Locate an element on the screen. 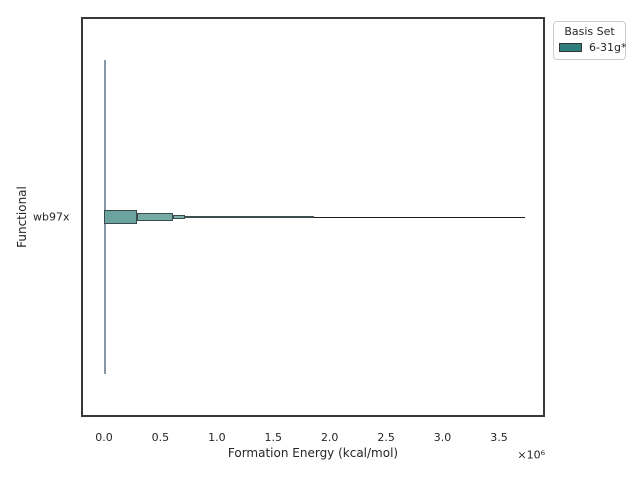 The width and height of the screenshot is (640, 480). x-tick-label: 0.5 is located at coordinates (160, 437).